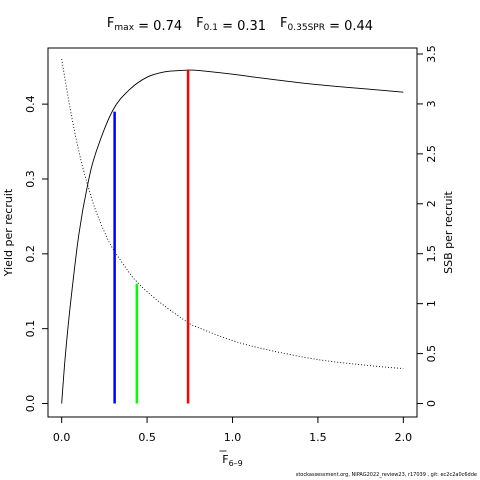 The height and width of the screenshot is (480, 480). Describe the element at coordinates (404, 437) in the screenshot. I see `x-tick-label: 2.0` at that location.